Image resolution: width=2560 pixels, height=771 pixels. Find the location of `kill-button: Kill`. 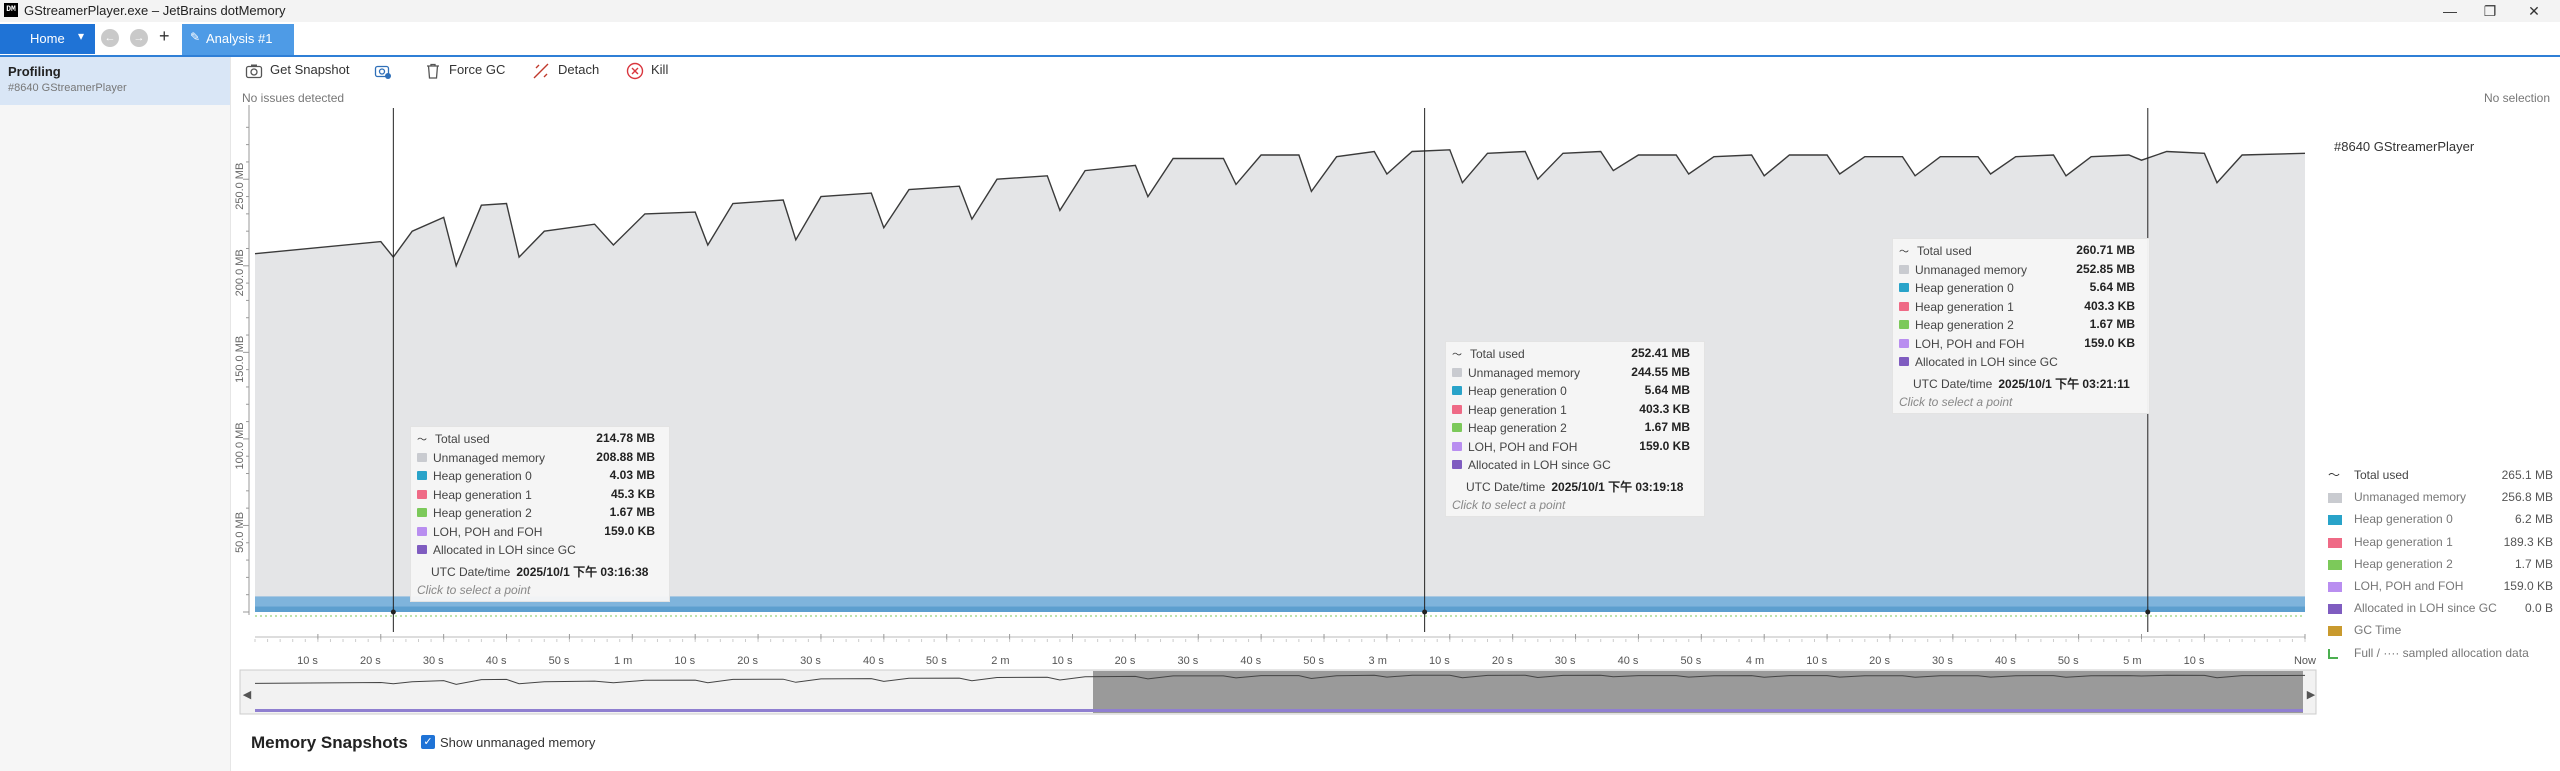

kill-button: Kill is located at coordinates (660, 69).